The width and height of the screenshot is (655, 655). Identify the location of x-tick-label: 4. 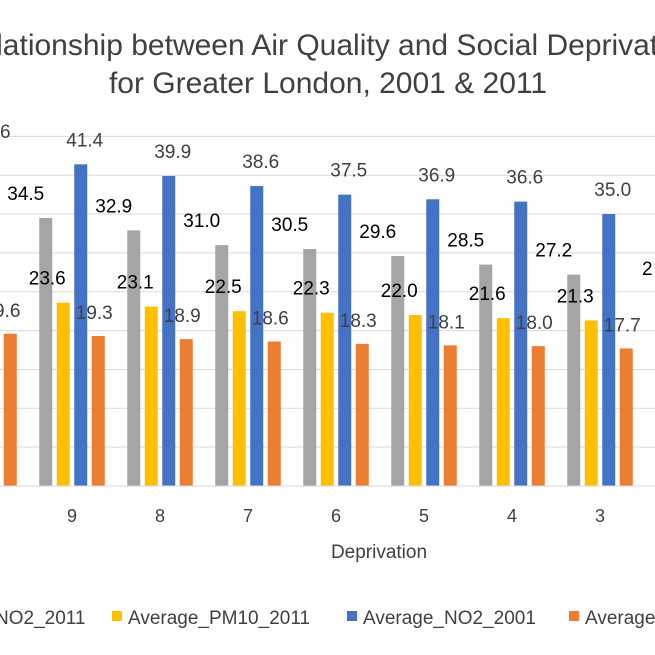
(512, 516).